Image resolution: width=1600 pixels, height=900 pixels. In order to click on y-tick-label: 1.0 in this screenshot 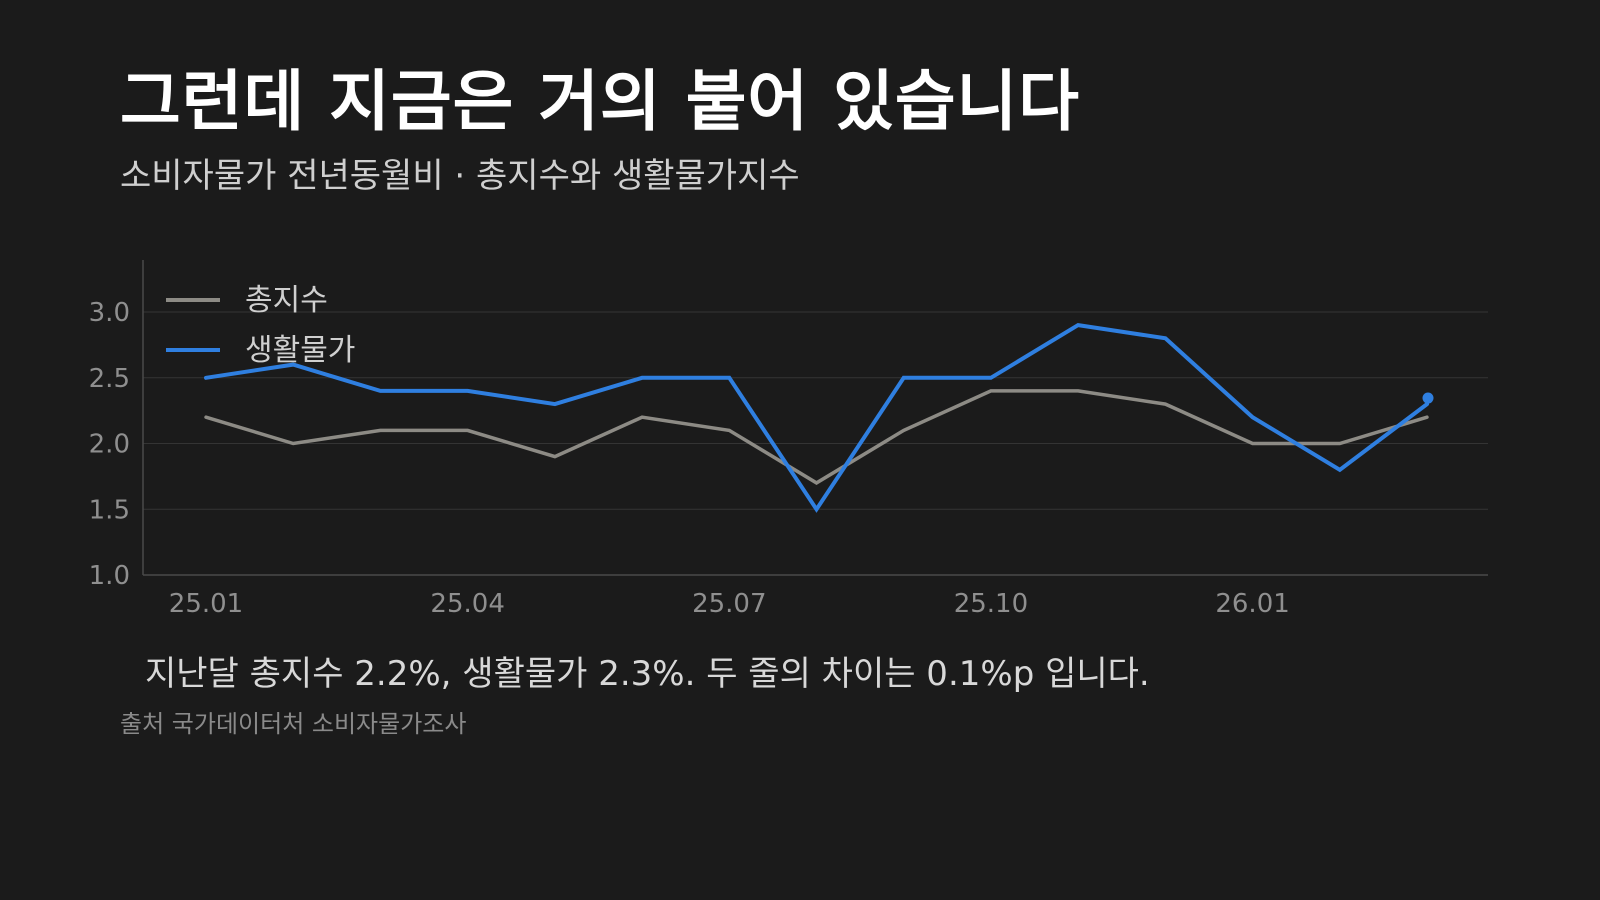, I will do `click(109, 576)`.